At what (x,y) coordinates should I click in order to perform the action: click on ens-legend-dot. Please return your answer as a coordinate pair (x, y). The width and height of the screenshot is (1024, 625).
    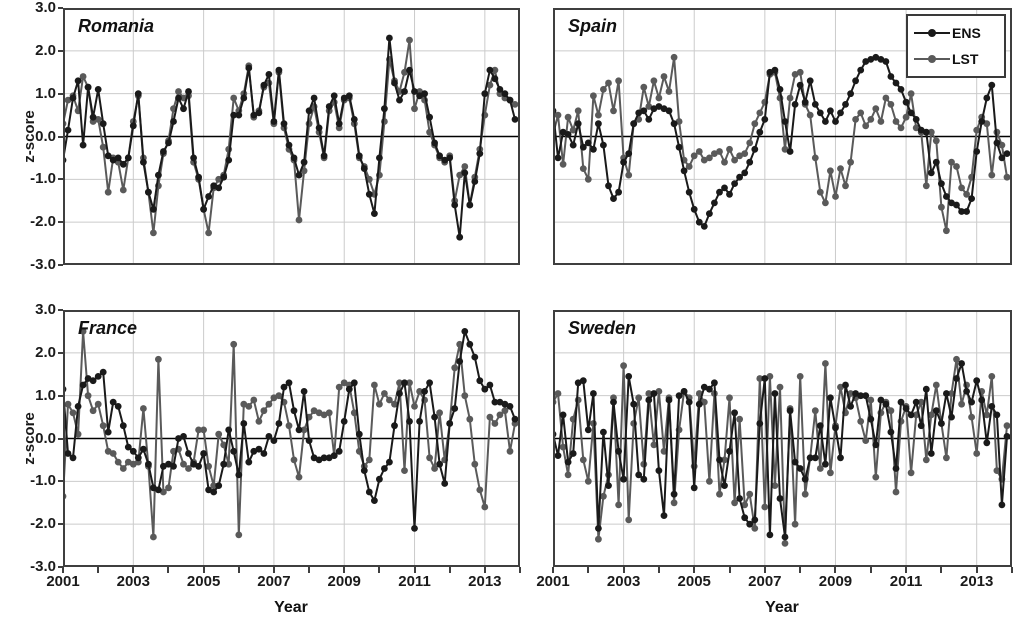
    Looking at the image, I should click on (932, 33).